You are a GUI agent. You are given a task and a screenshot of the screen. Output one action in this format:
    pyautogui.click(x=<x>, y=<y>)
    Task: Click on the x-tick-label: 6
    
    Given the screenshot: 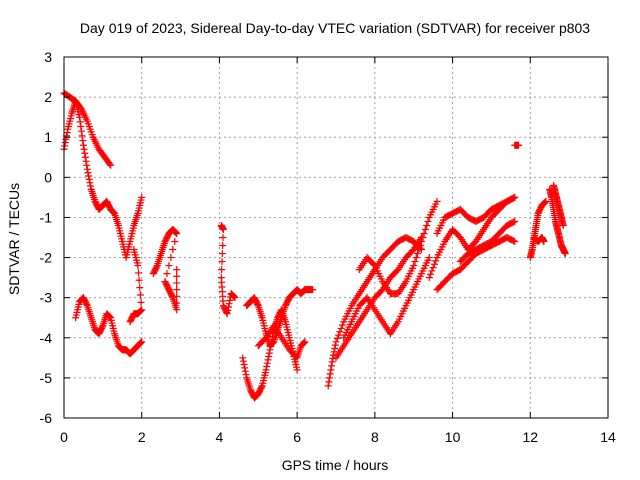 What is the action you would take?
    pyautogui.click(x=297, y=437)
    